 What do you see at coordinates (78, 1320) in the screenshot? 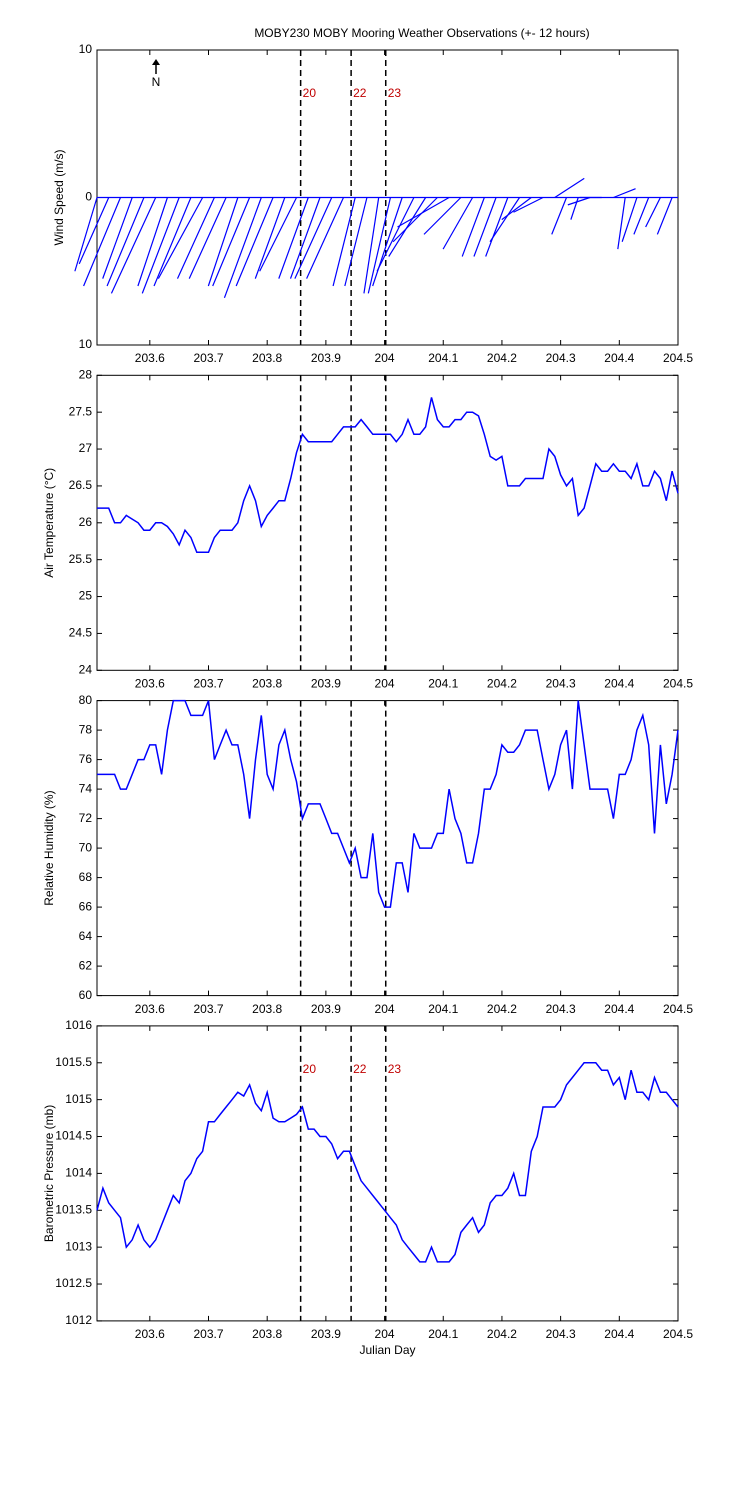
I see `y-tick-label: 1012` at bounding box center [78, 1320].